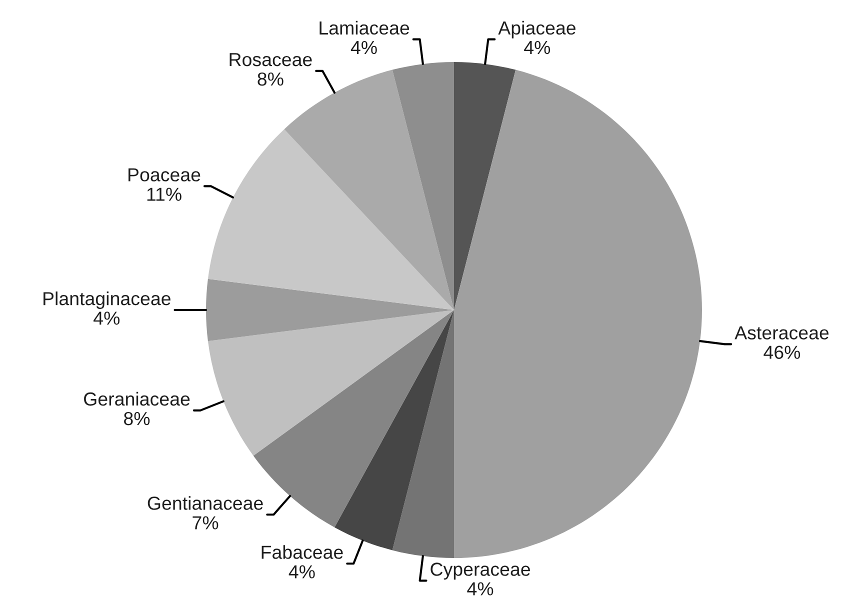 Image resolution: width=866 pixels, height=614 pixels. What do you see at coordinates (137, 399) in the screenshot?
I see `slice-label: Geraniaceae` at bounding box center [137, 399].